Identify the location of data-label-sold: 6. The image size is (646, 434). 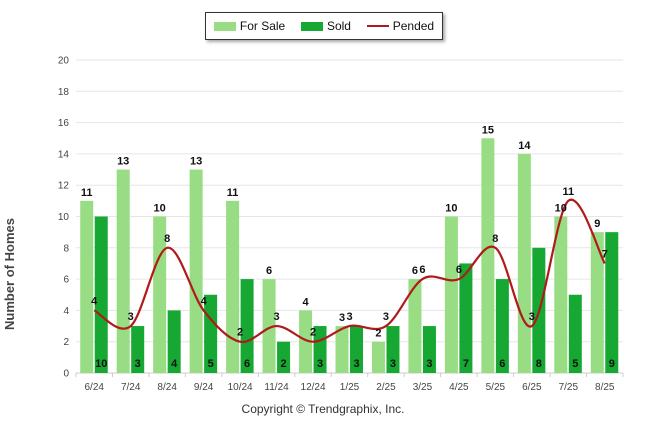
(502, 364).